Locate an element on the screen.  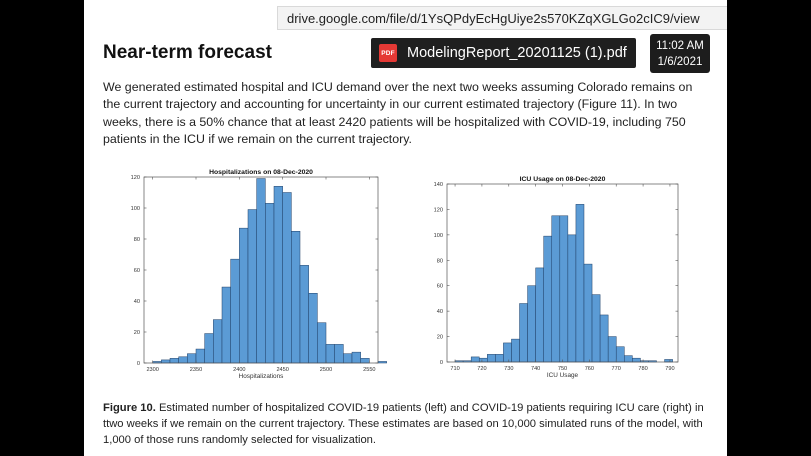
x-tick-label: 730 is located at coordinates (508, 369).